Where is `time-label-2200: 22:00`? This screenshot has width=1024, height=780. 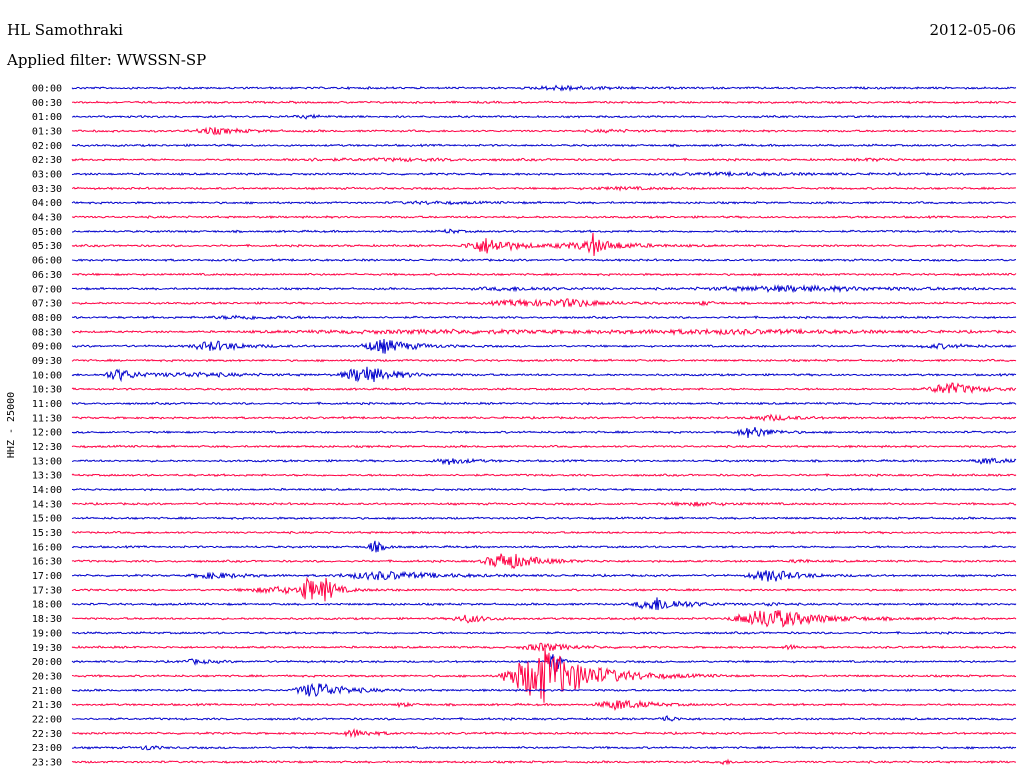
time-label-2200: 22:00 is located at coordinates (47, 719).